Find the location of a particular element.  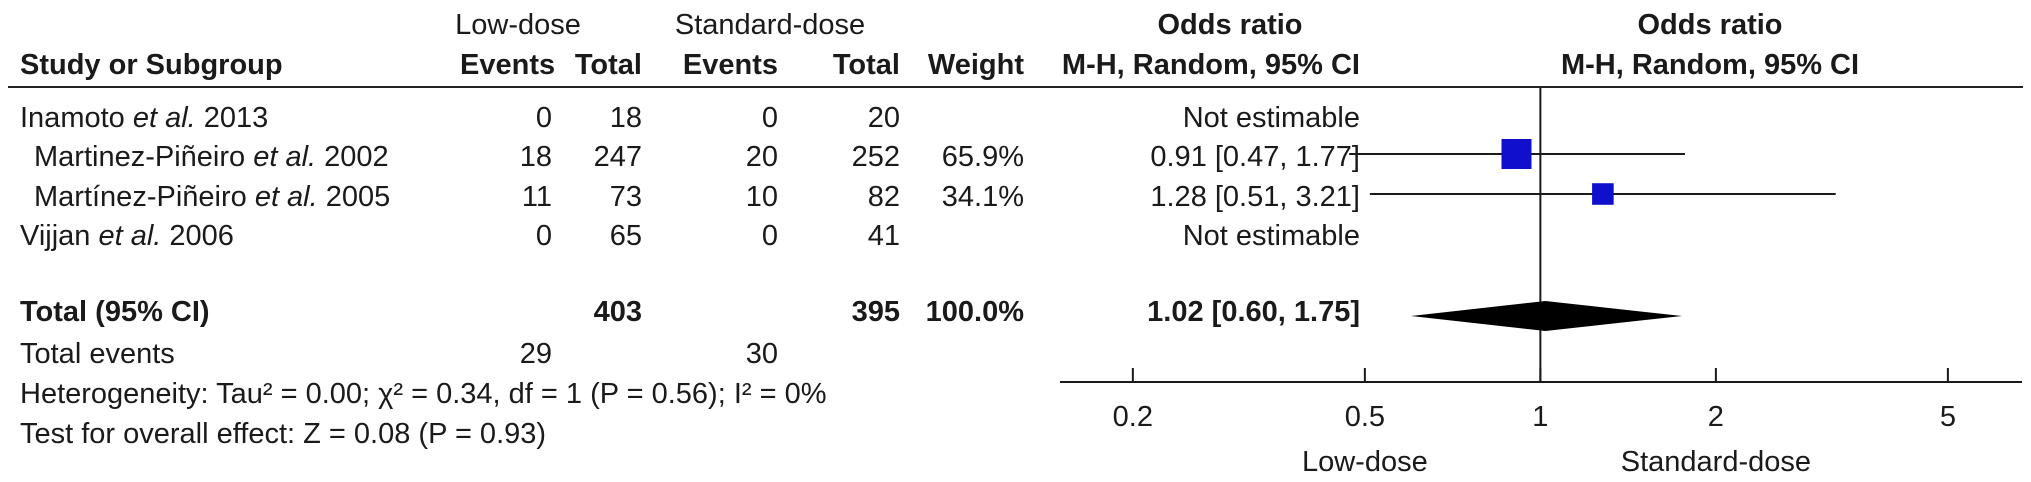

total-or-ci: 1.02 [0.60, 1.75] is located at coordinates (1253, 312).